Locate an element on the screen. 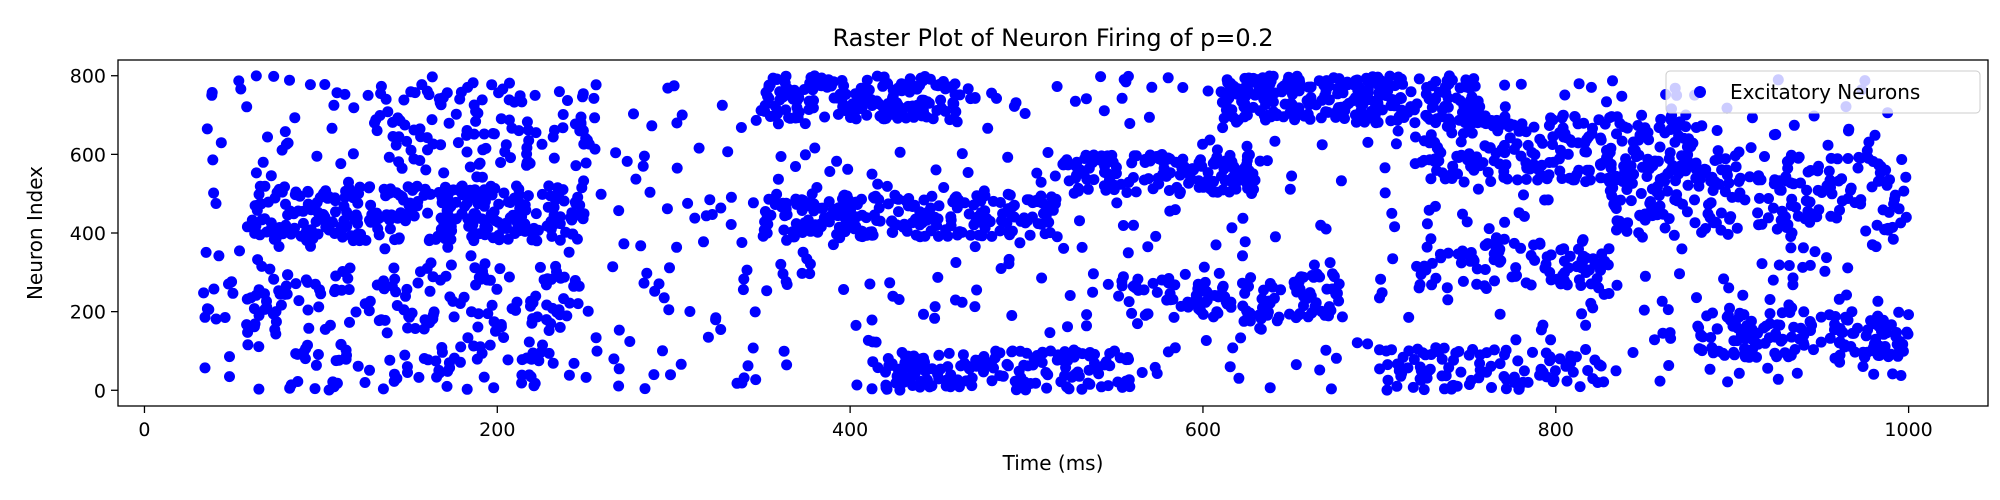 The height and width of the screenshot is (500, 2000). x-tick-label: 600 is located at coordinates (1203, 430).